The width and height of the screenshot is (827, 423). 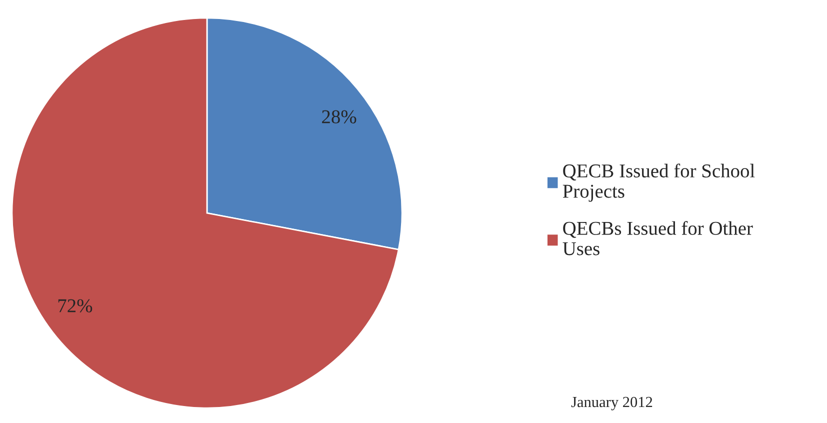 What do you see at coordinates (611, 403) in the screenshot?
I see `text: January 2012` at bounding box center [611, 403].